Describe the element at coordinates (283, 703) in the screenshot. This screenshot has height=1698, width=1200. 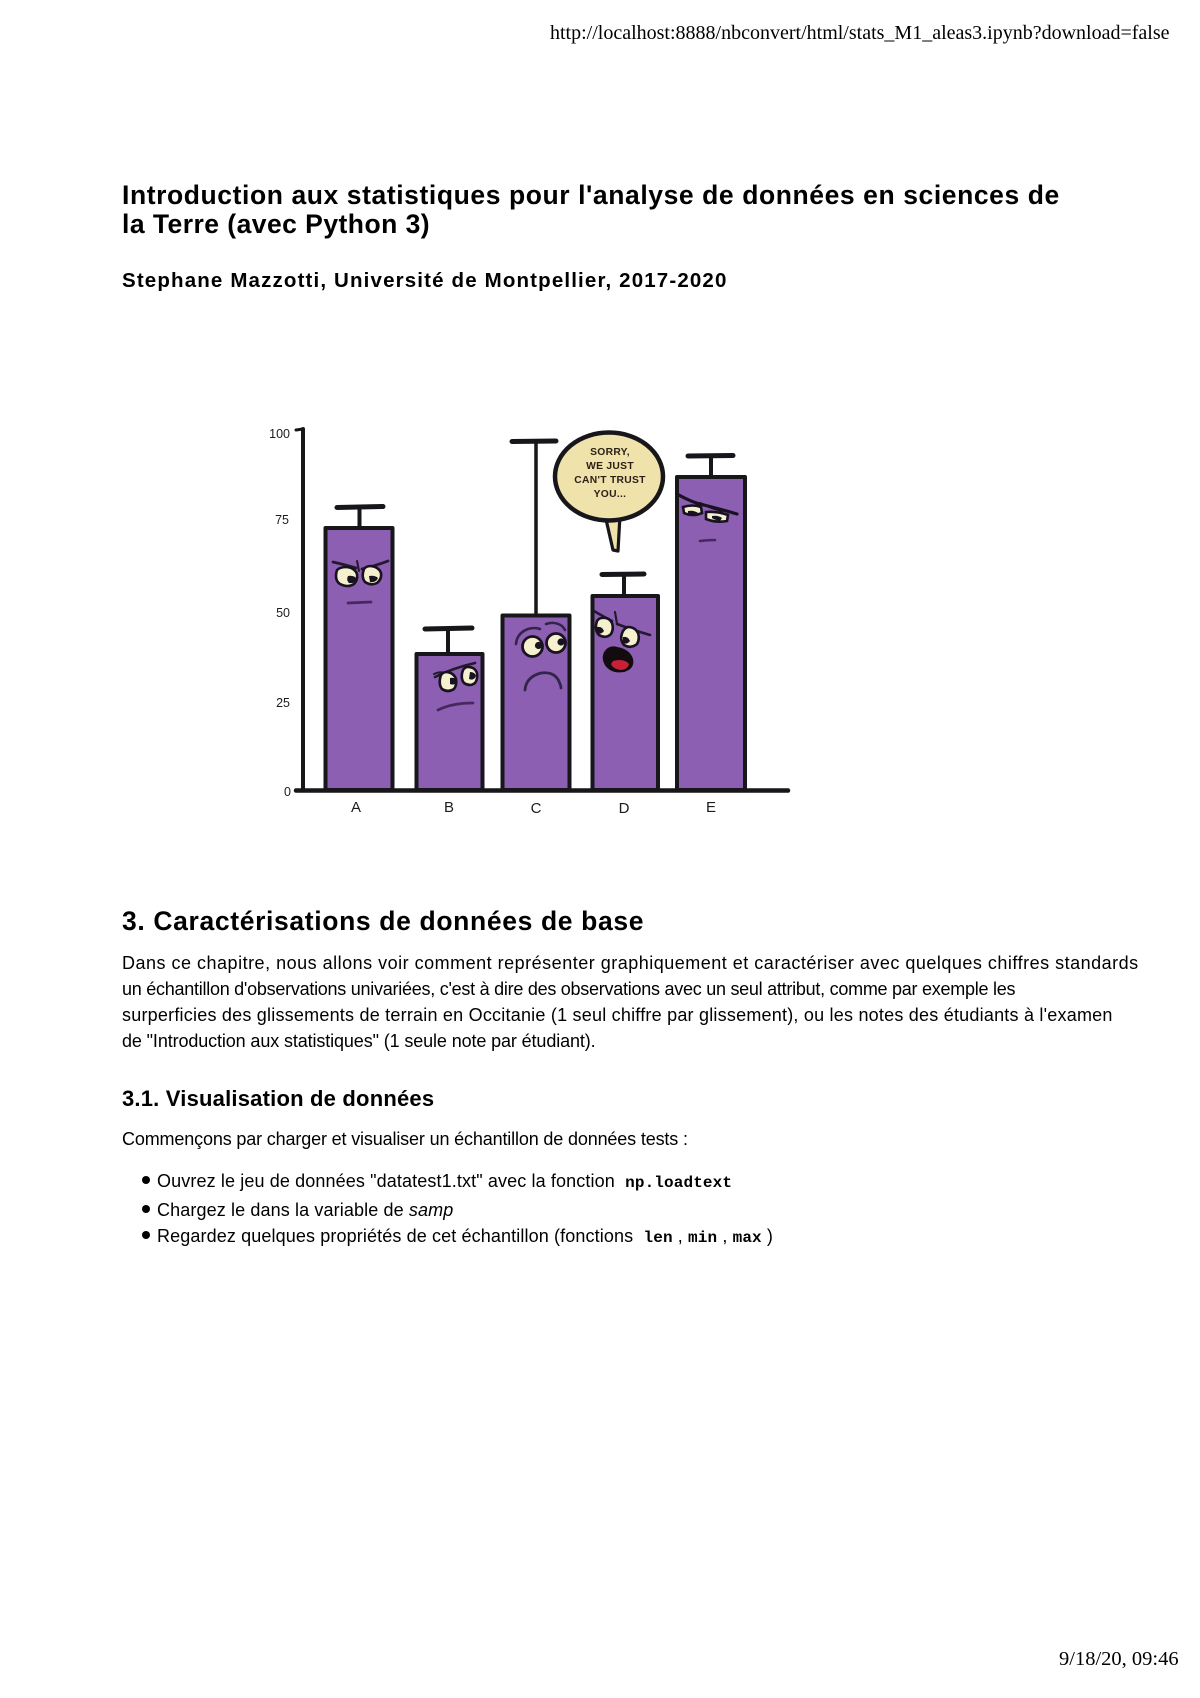
I see `svg-text: 25` at that location.